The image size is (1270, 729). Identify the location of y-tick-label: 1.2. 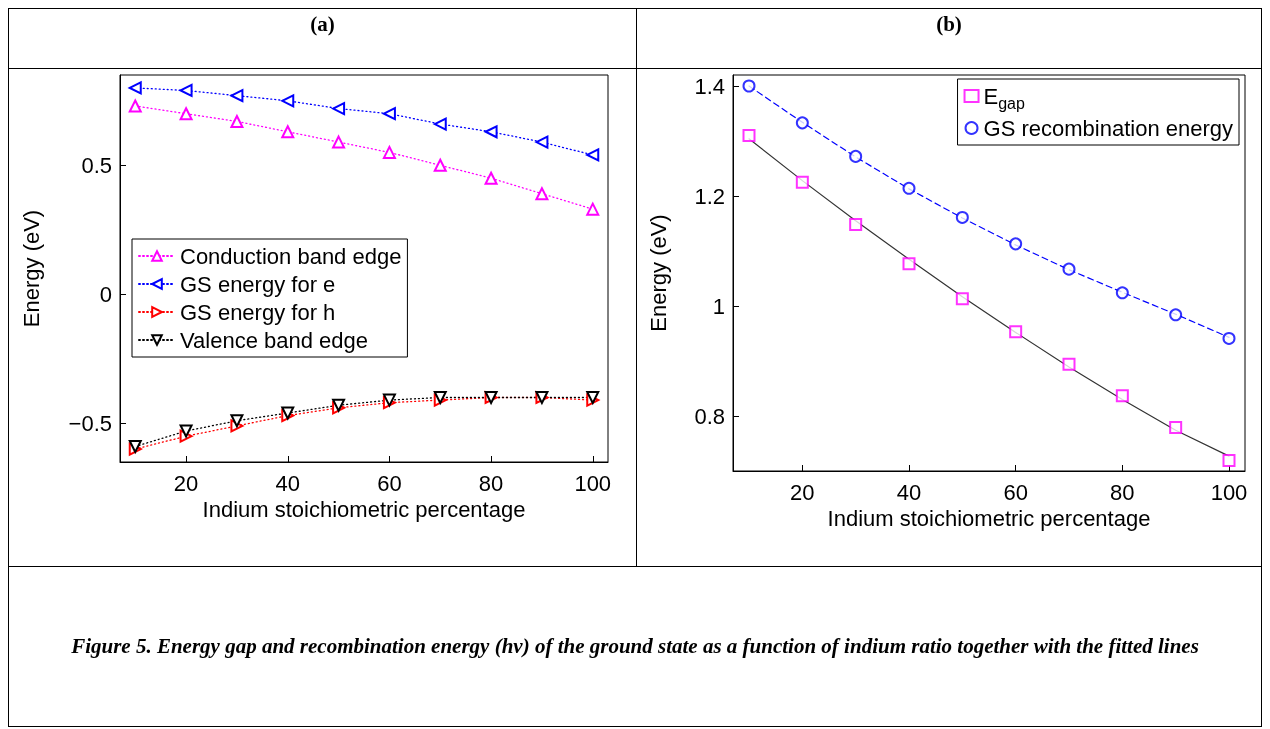
(709, 196).